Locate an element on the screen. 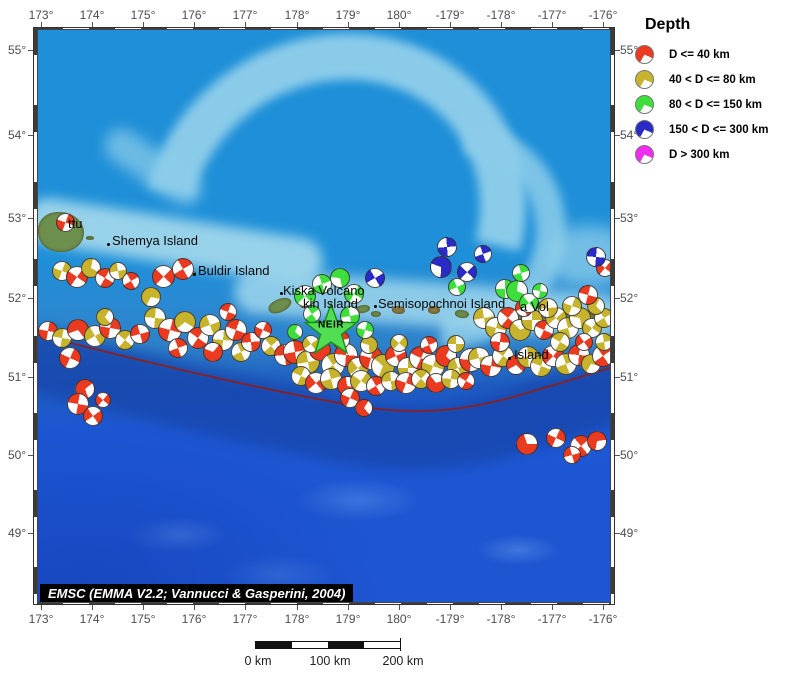 The width and height of the screenshot is (785, 677). legend-entry: D <= 40 km is located at coordinates (708, 54).